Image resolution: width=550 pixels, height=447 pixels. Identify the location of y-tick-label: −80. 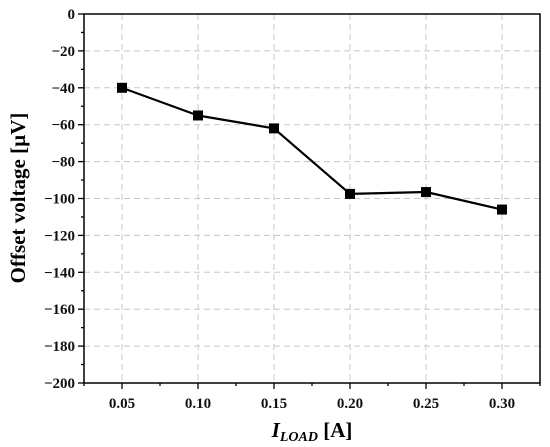
(63, 163).